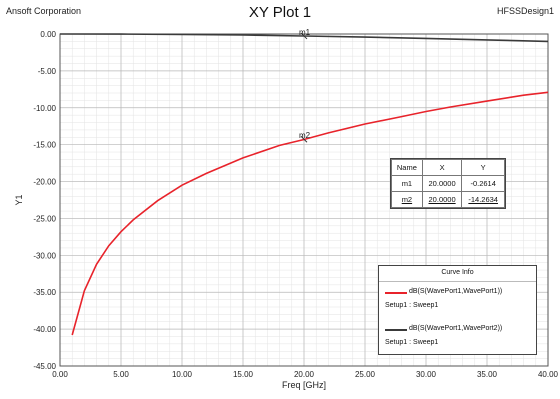 This screenshot has width=560, height=399. What do you see at coordinates (487, 374) in the screenshot?
I see `x-tick-label: 35.00` at bounding box center [487, 374].